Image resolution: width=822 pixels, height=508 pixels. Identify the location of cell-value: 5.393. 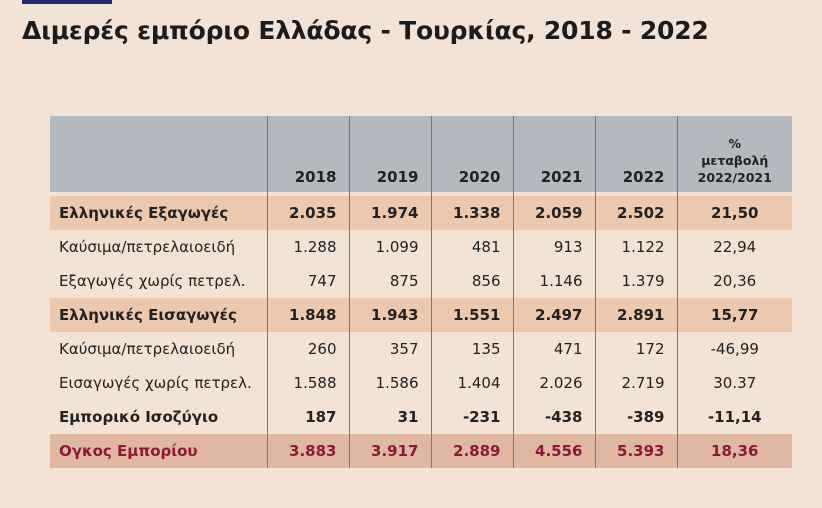
(635, 451).